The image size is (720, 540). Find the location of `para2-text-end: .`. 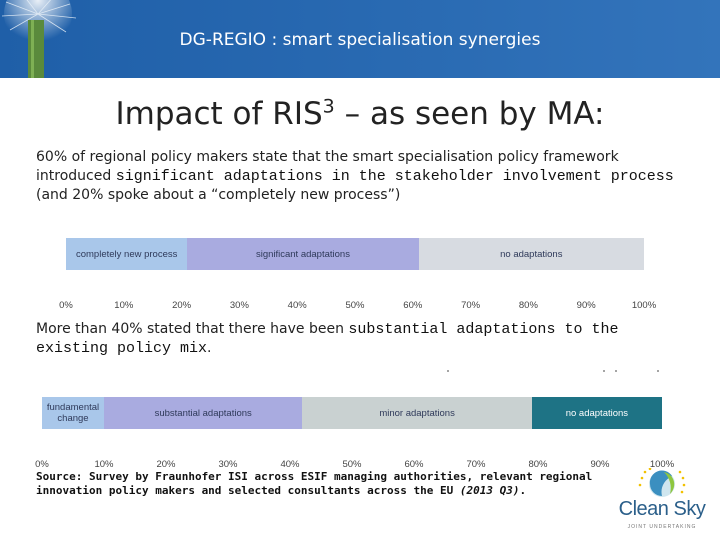

para2-text-end: . is located at coordinates (209, 348).